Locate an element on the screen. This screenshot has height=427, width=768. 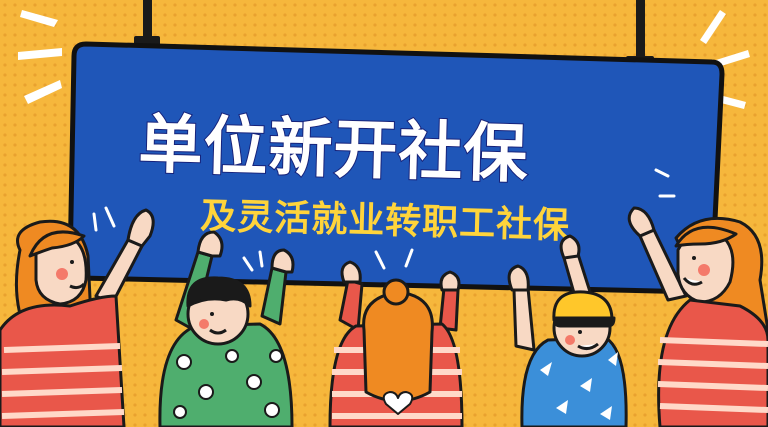
banner-title: 单位新开社保 is located at coordinates (334, 150).